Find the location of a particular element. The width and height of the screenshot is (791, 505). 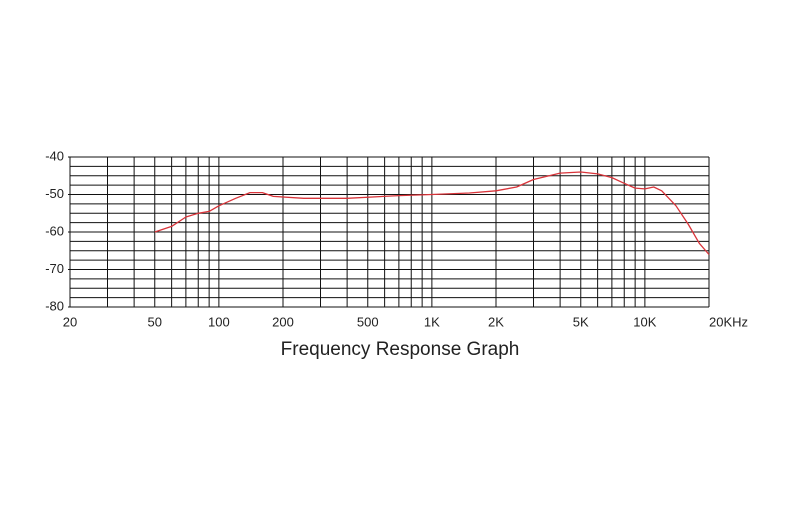

y-tick-label: -40 is located at coordinates (54, 155).